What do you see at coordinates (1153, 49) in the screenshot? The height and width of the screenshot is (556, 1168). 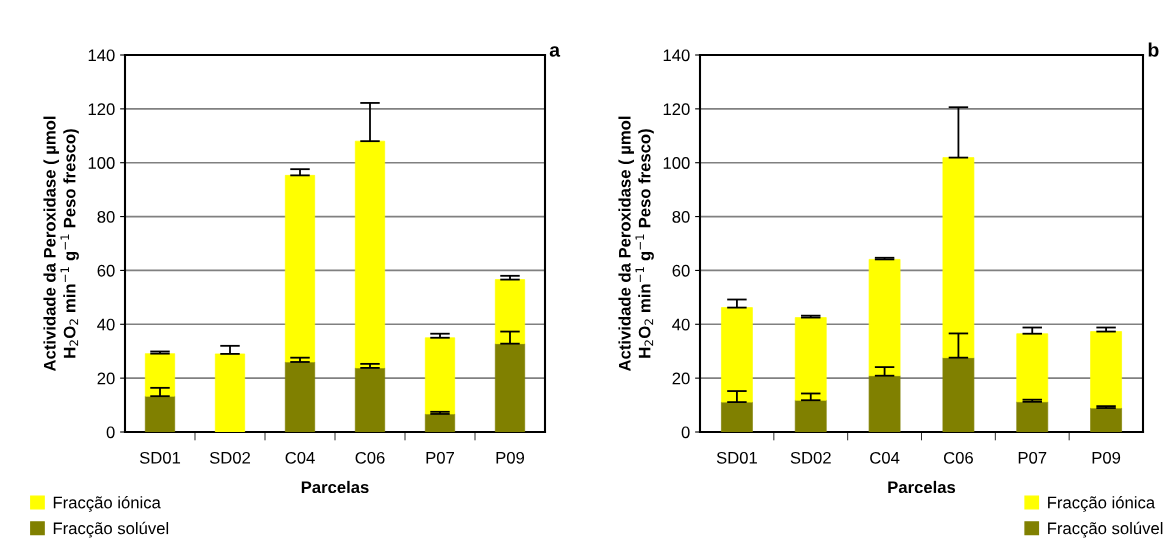 I see `text: b` at bounding box center [1153, 49].